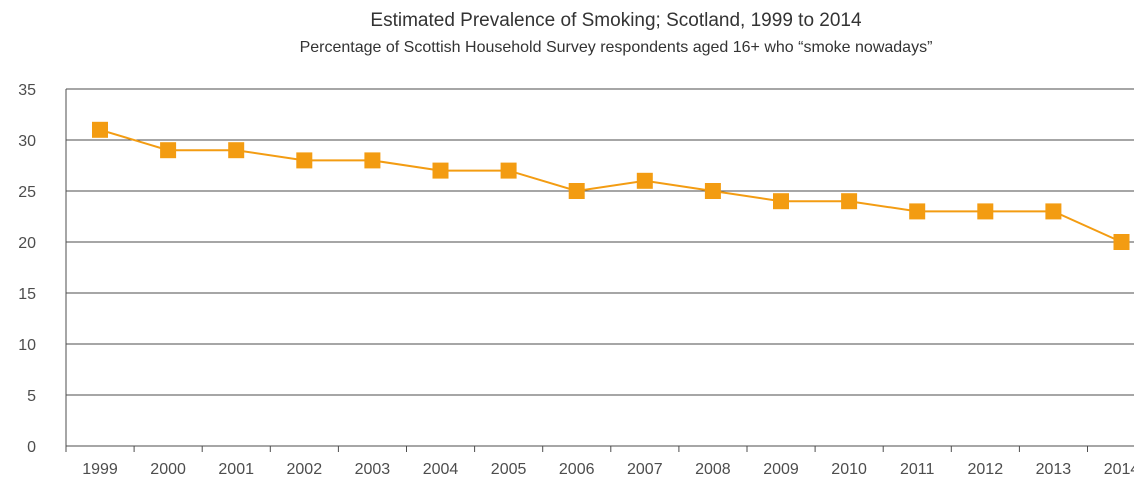  I want to click on data-point-2004, so click(440, 170).